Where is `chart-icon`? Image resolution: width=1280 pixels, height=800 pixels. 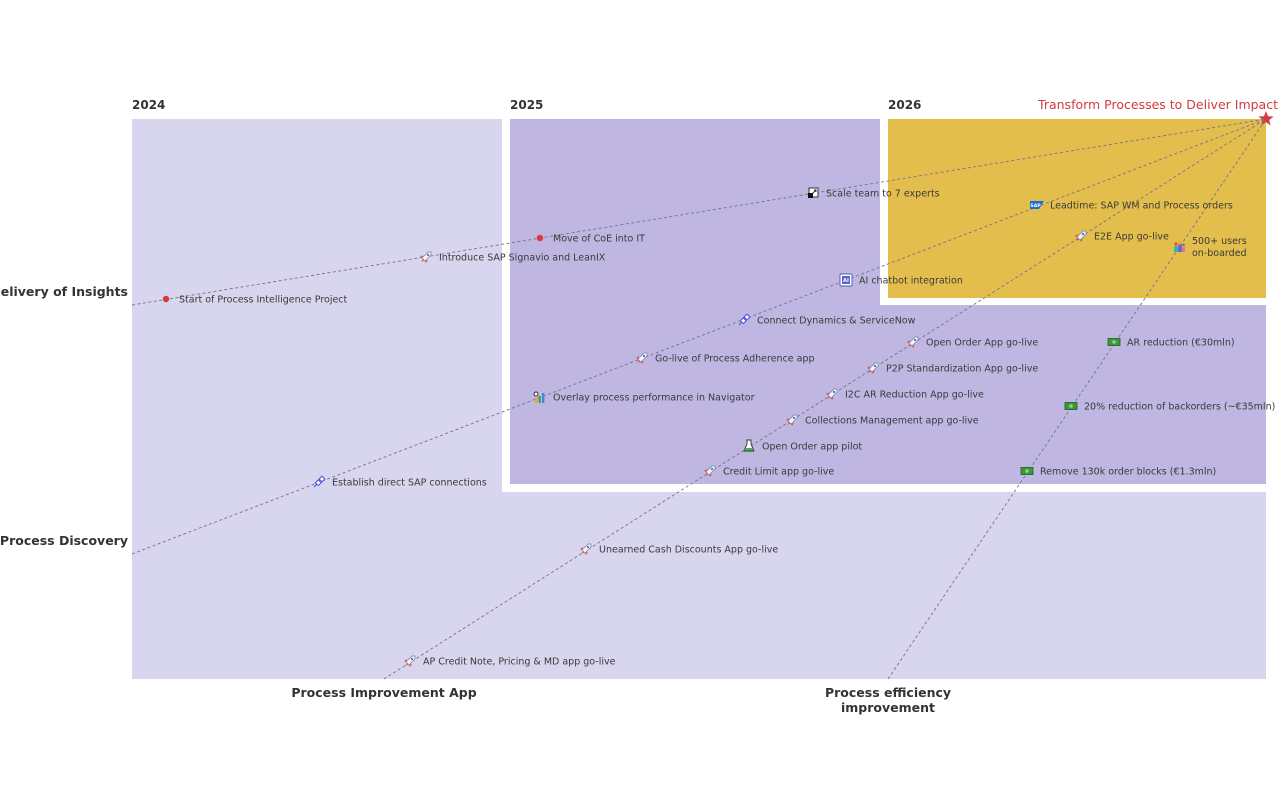 chart-icon is located at coordinates (539, 397).